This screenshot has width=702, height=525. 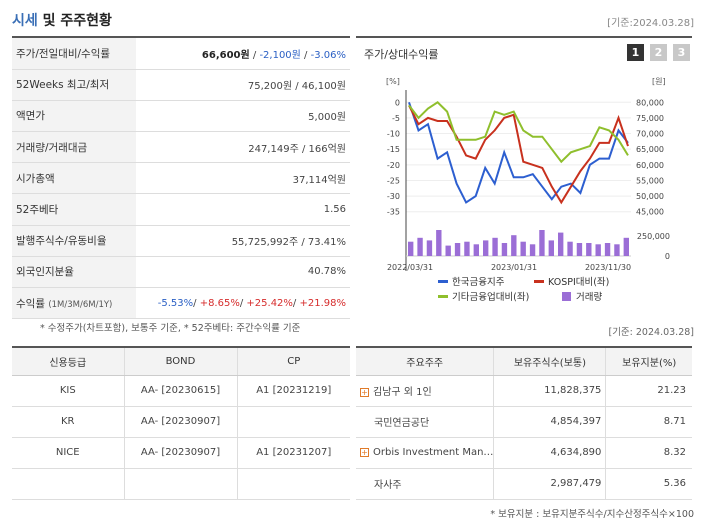 What do you see at coordinates (397, 102) in the screenshot?
I see `left-tick-label: 0` at bounding box center [397, 102].